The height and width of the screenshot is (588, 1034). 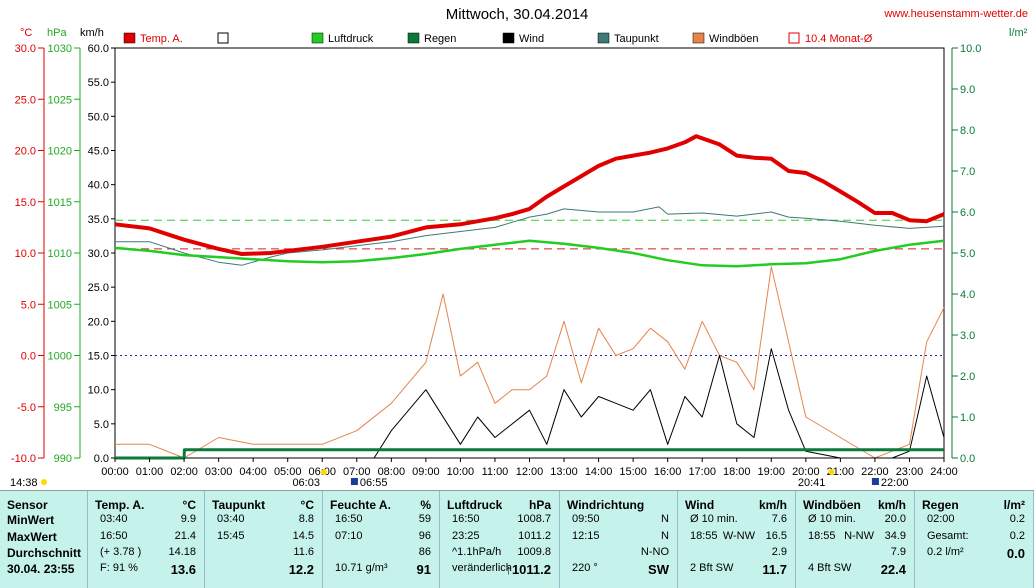 What do you see at coordinates (60, 152) in the screenshot?
I see `pressure-tick-label: 1020` at bounding box center [60, 152].